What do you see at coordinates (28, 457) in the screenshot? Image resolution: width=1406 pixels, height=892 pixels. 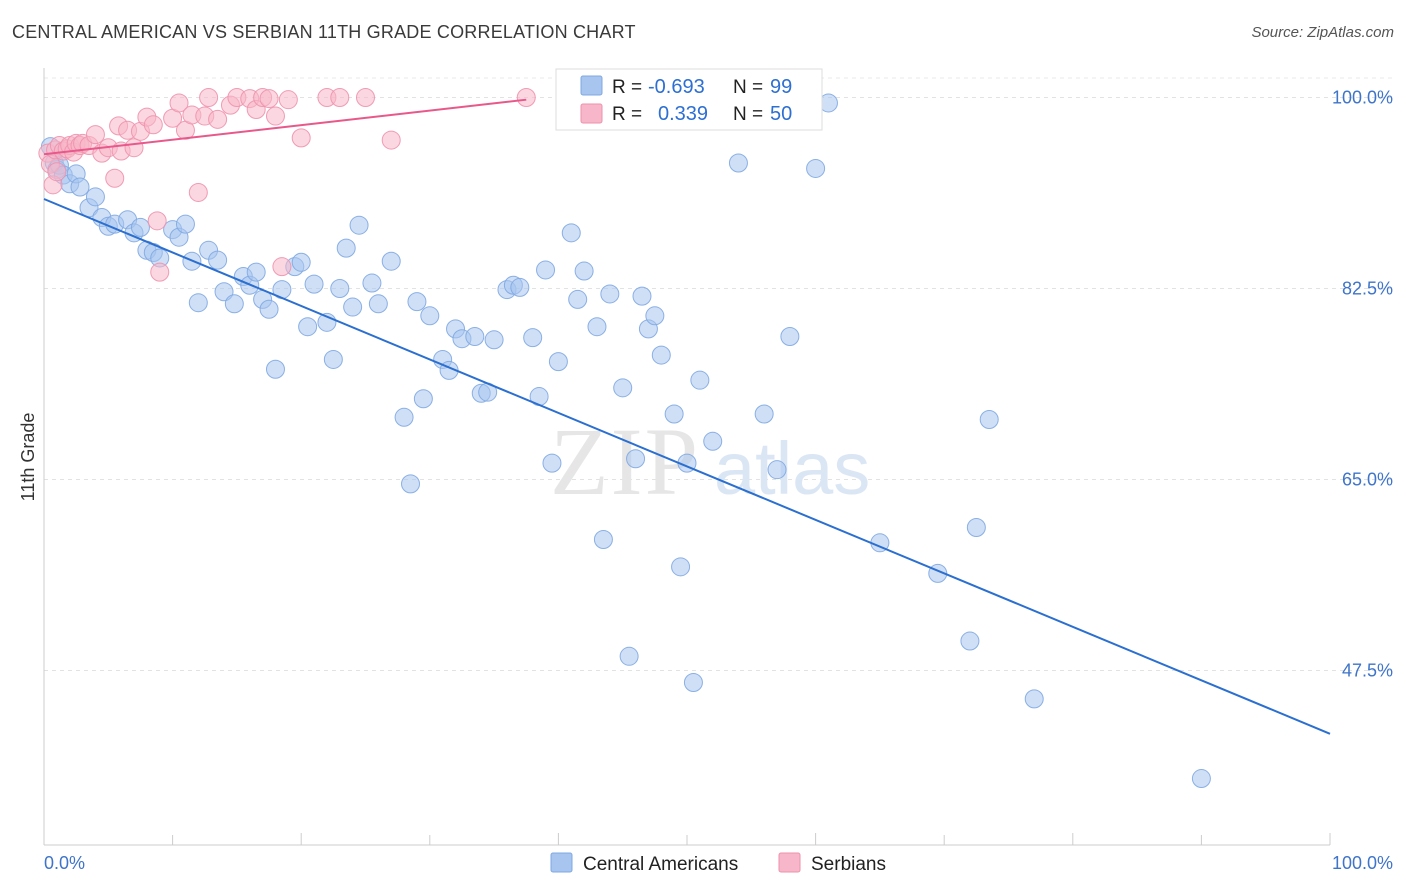 I see `y-axis-label: 11th Grade` at bounding box center [28, 457].